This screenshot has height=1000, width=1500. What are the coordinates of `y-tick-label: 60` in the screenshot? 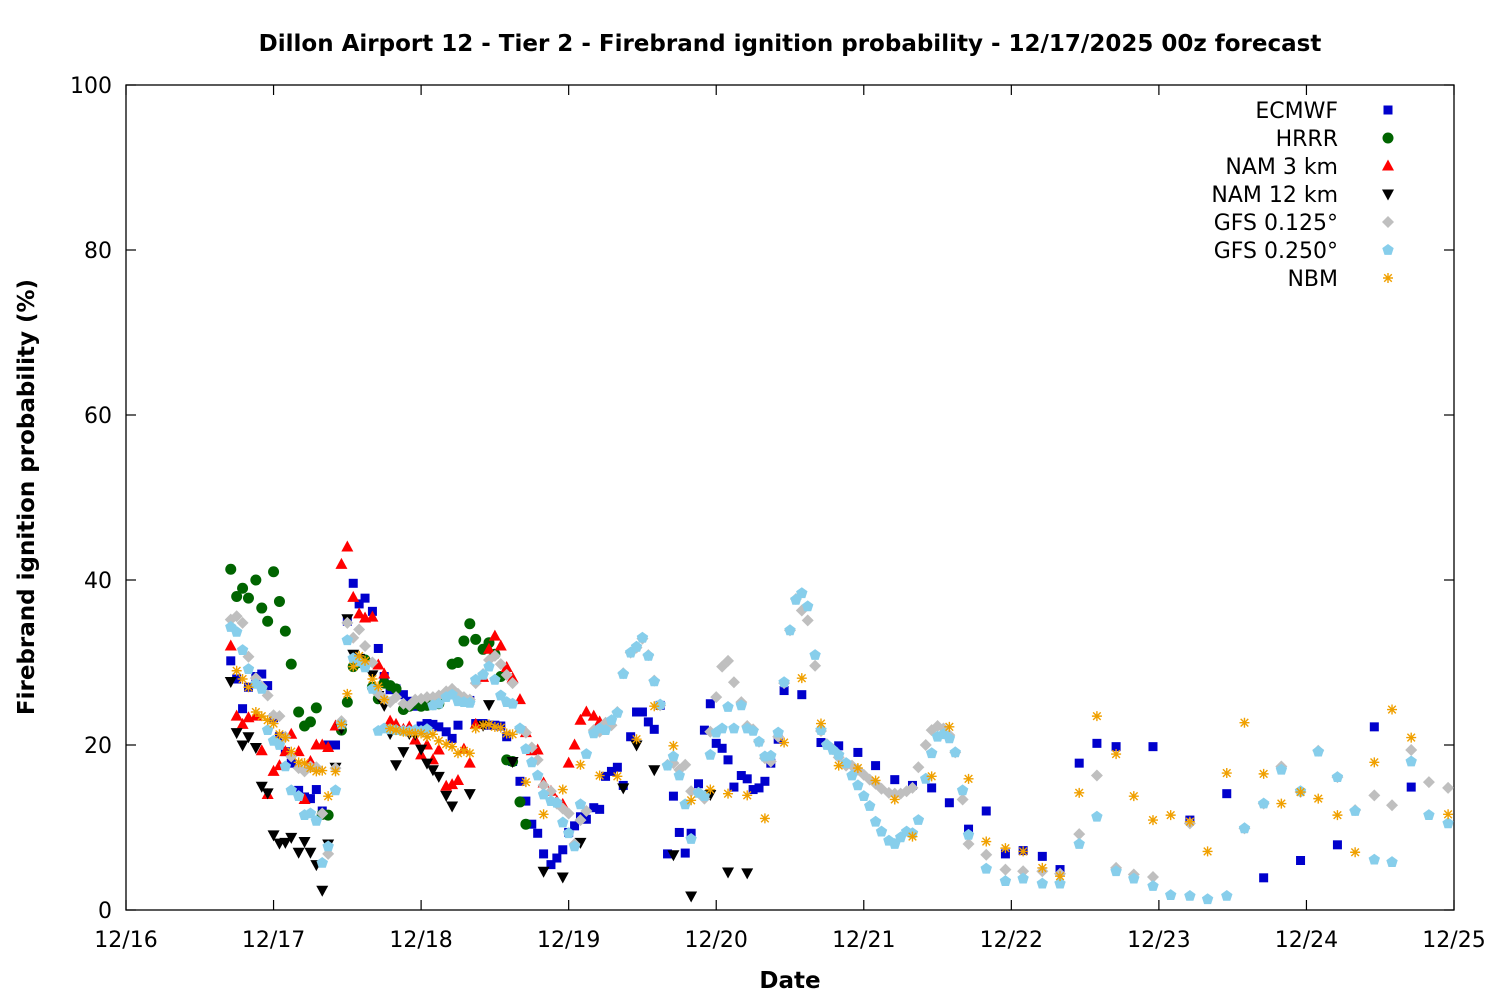 It's located at (98, 416).